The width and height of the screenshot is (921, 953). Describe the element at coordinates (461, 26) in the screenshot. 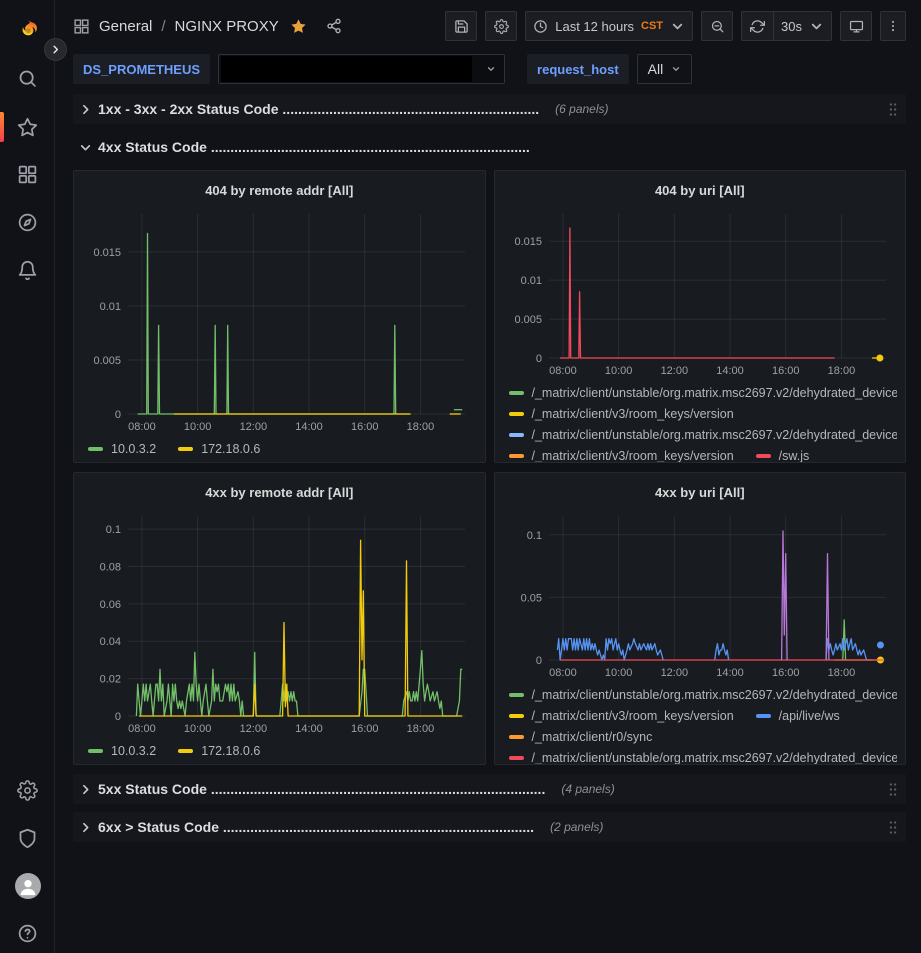

I see `save-dashboard-button` at that location.